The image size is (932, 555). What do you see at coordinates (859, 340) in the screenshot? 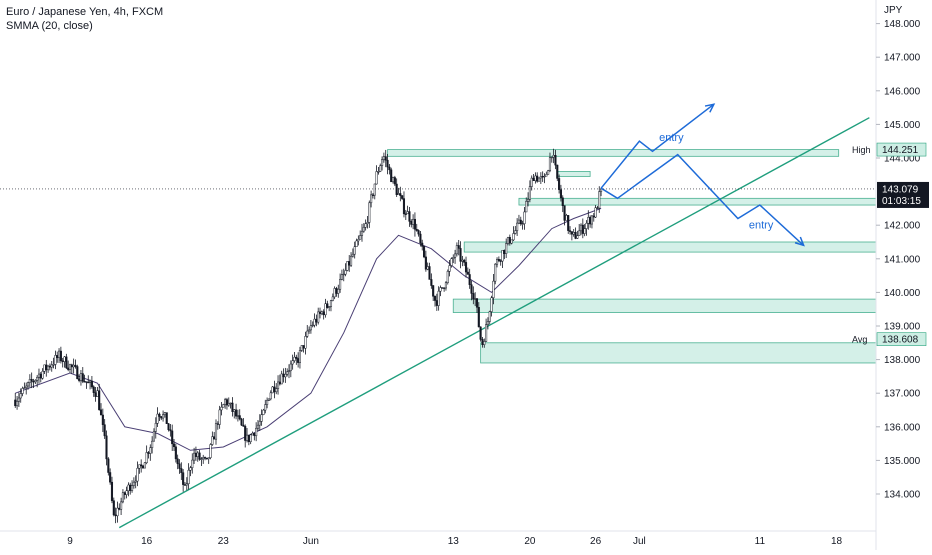
I see `level-name-1: Avg` at bounding box center [859, 340].